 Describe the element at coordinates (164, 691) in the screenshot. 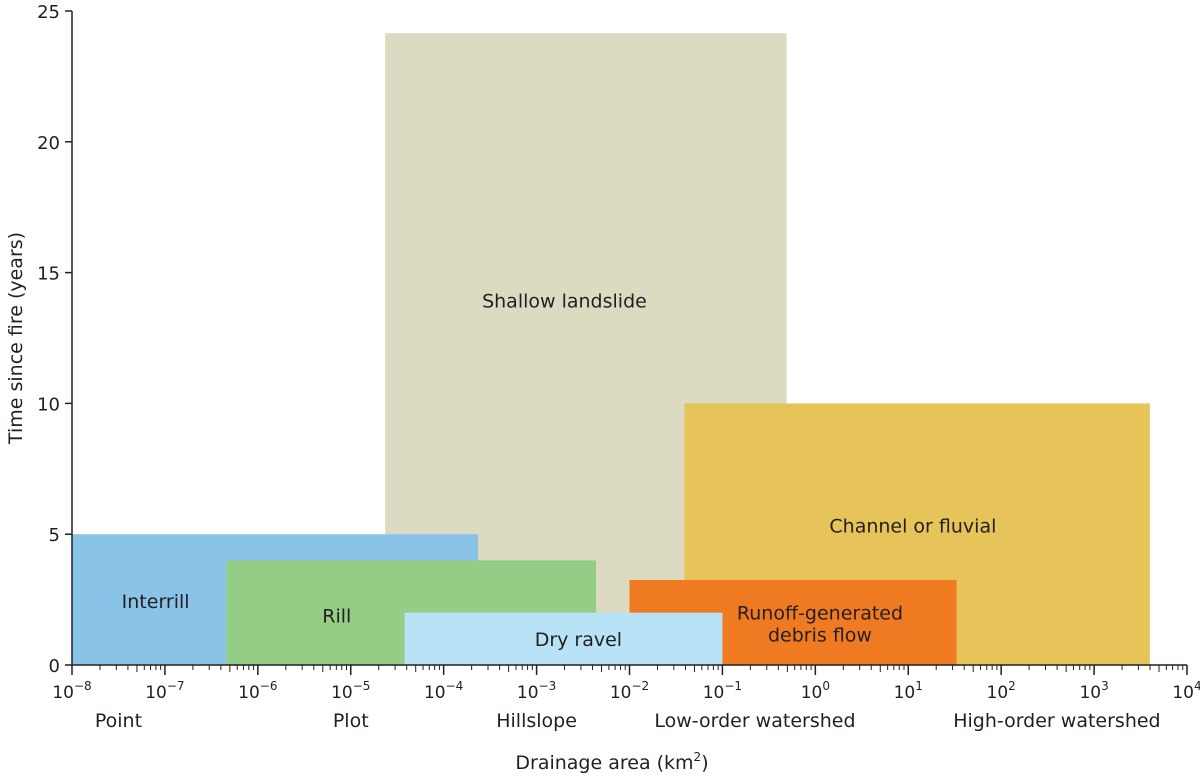

I see `x-tick-label: 10⁻⁷` at that location.